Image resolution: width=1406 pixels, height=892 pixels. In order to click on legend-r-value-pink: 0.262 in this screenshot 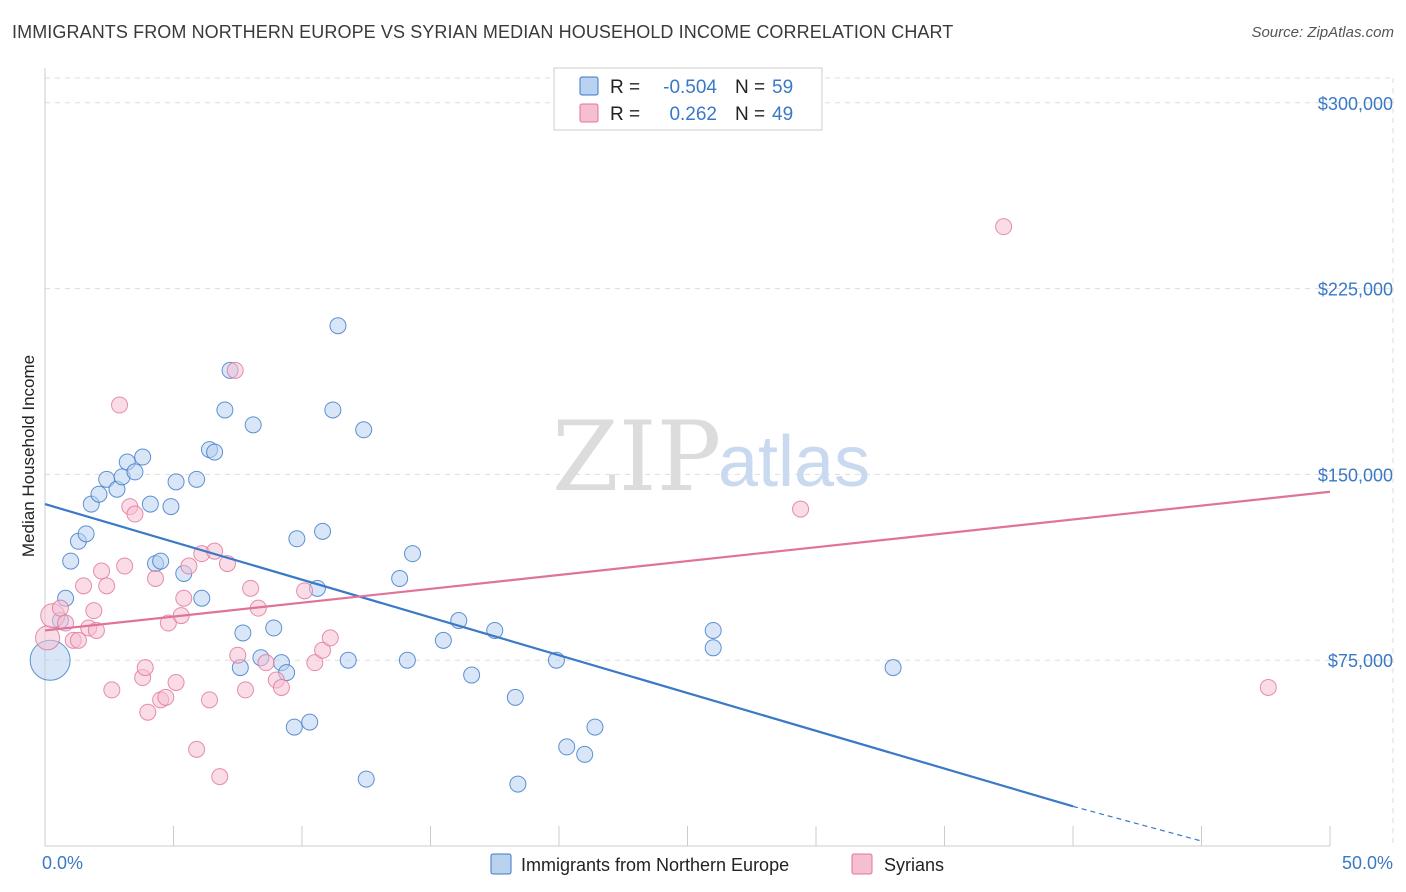, I will do `click(693, 114)`.